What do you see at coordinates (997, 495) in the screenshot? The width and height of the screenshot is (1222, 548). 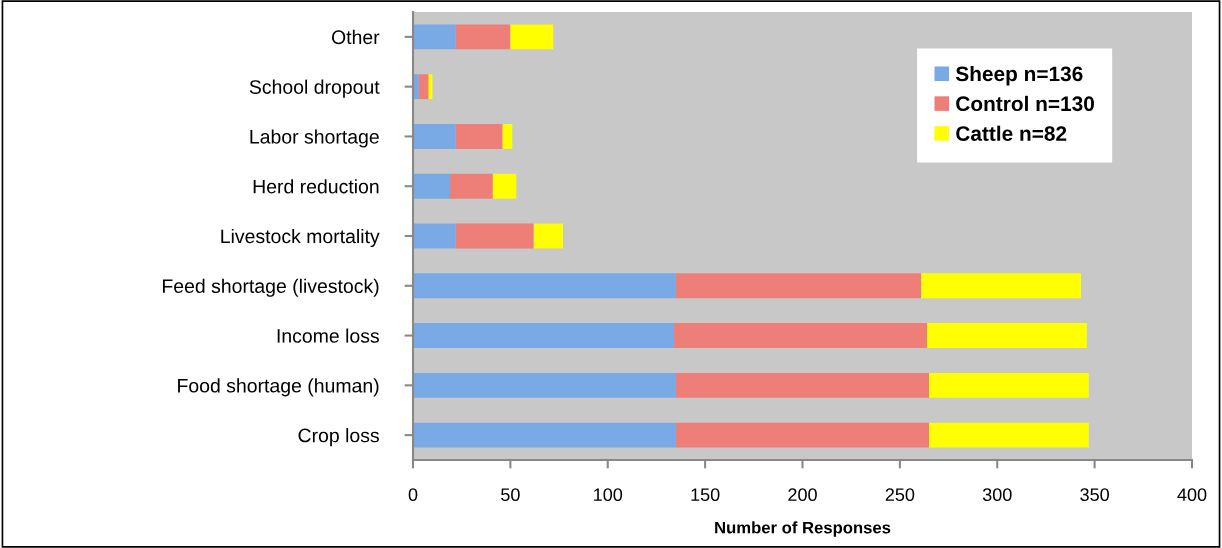 I see `x-tick-label: 300` at bounding box center [997, 495].